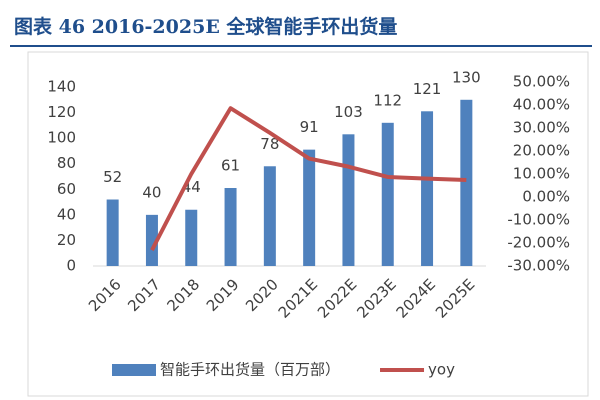 This screenshot has width=600, height=400. What do you see at coordinates (105, 295) in the screenshot?
I see `x-tick-label: 2016` at bounding box center [105, 295].